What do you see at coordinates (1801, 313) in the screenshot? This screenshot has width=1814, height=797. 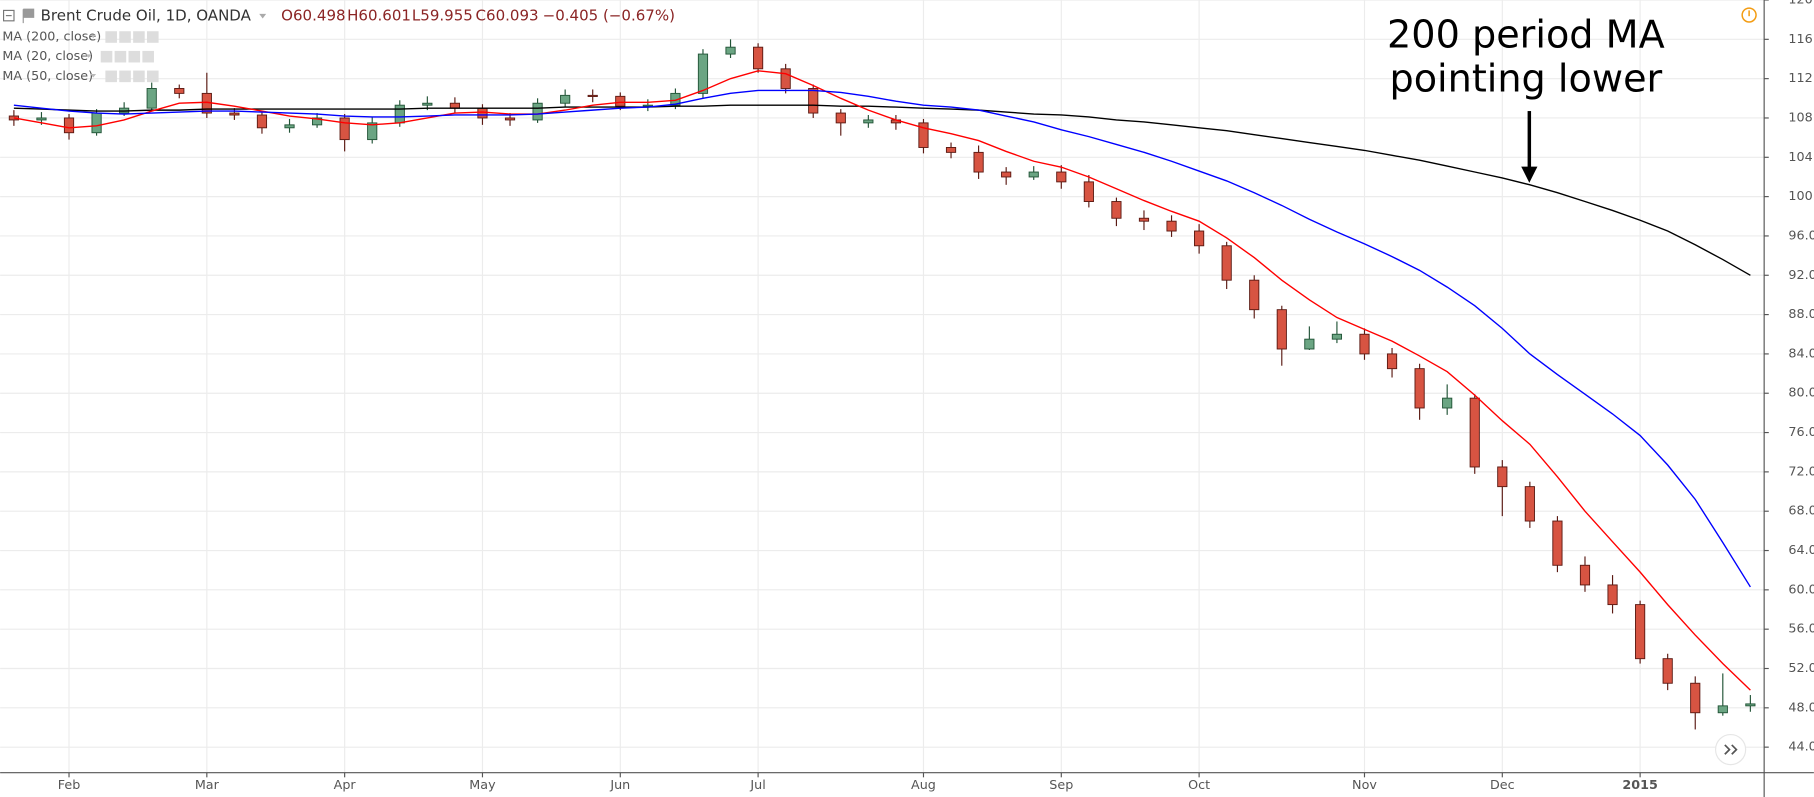 I see `y-tick-label: 88.000` at bounding box center [1801, 313].